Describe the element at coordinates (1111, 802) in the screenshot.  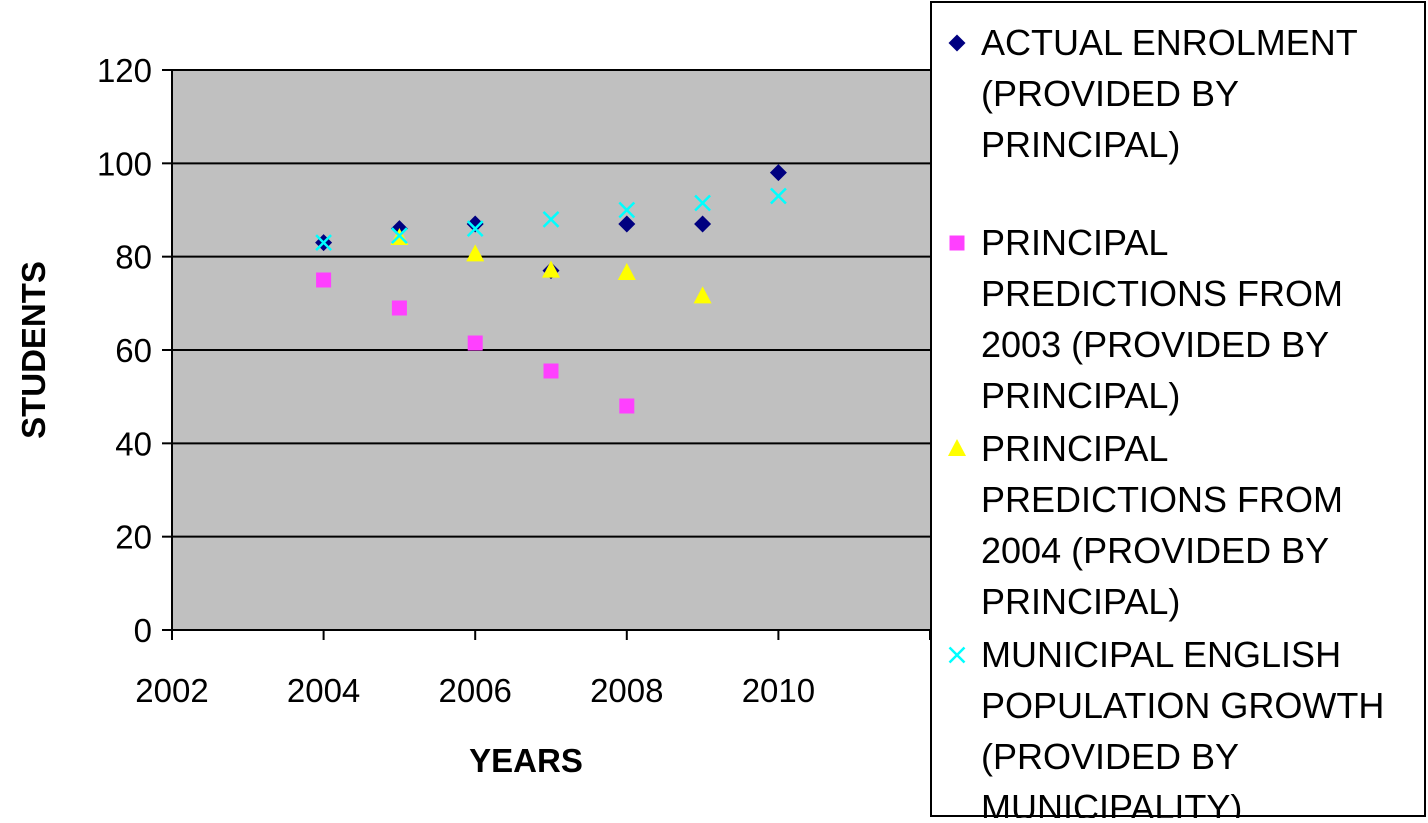
I see `legend-label: MUNICIPALITY)` at that location.